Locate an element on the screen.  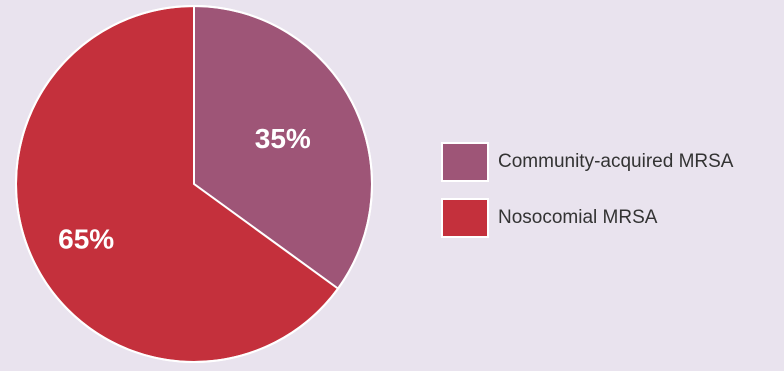
pie-slice-label-community-acquired: 35% is located at coordinates (283, 138).